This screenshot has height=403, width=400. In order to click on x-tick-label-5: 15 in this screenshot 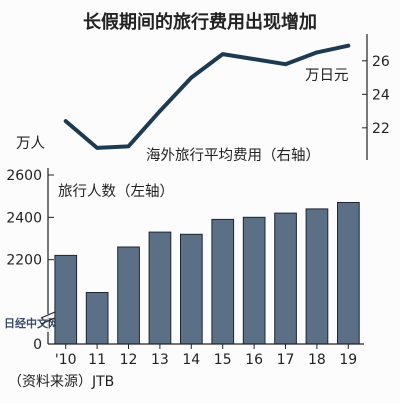, I will do `click(223, 360)`.